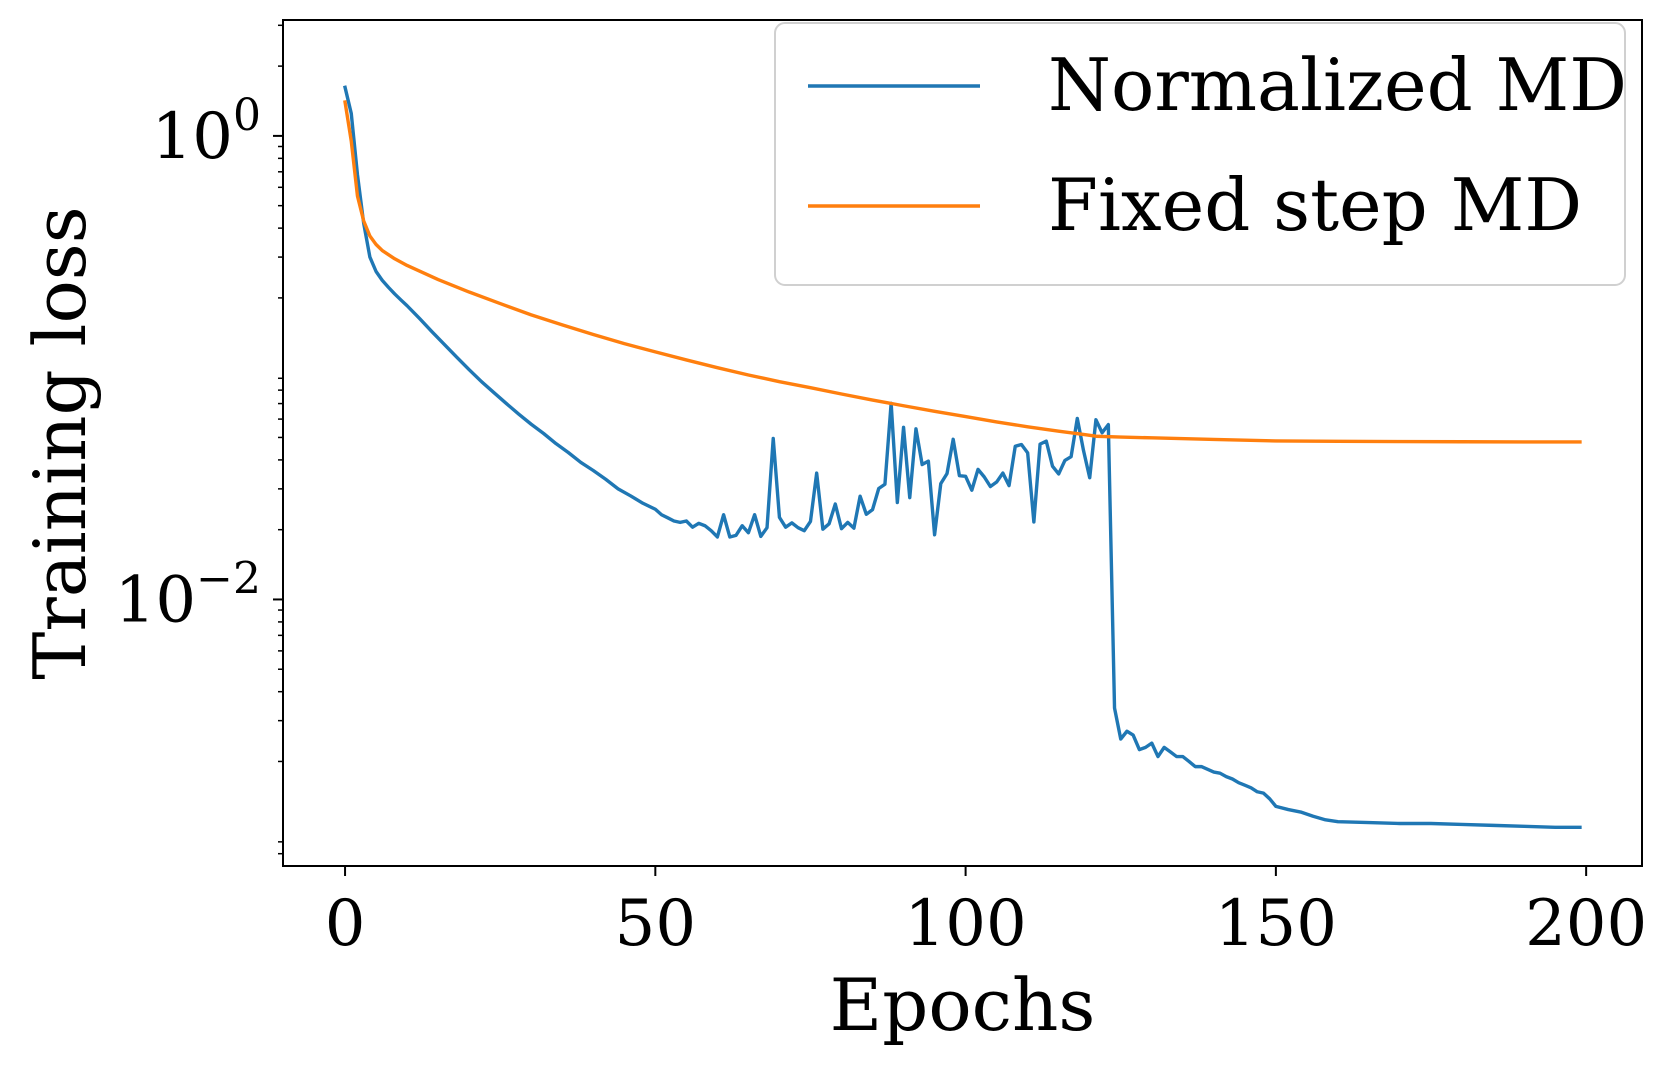 The height and width of the screenshot is (1073, 1661). Describe the element at coordinates (1315, 205) in the screenshot. I see `legend-label-fixed-step-md: Fixed step MD` at that location.